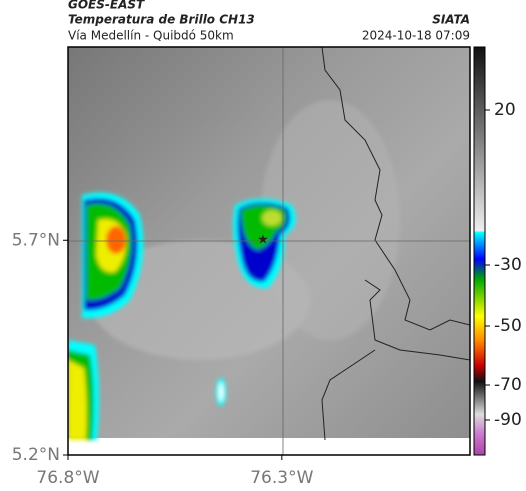 The height and width of the screenshot is (491, 526). What do you see at coordinates (36, 455) in the screenshot?
I see `y-tick-label: 5.2°N` at bounding box center [36, 455].